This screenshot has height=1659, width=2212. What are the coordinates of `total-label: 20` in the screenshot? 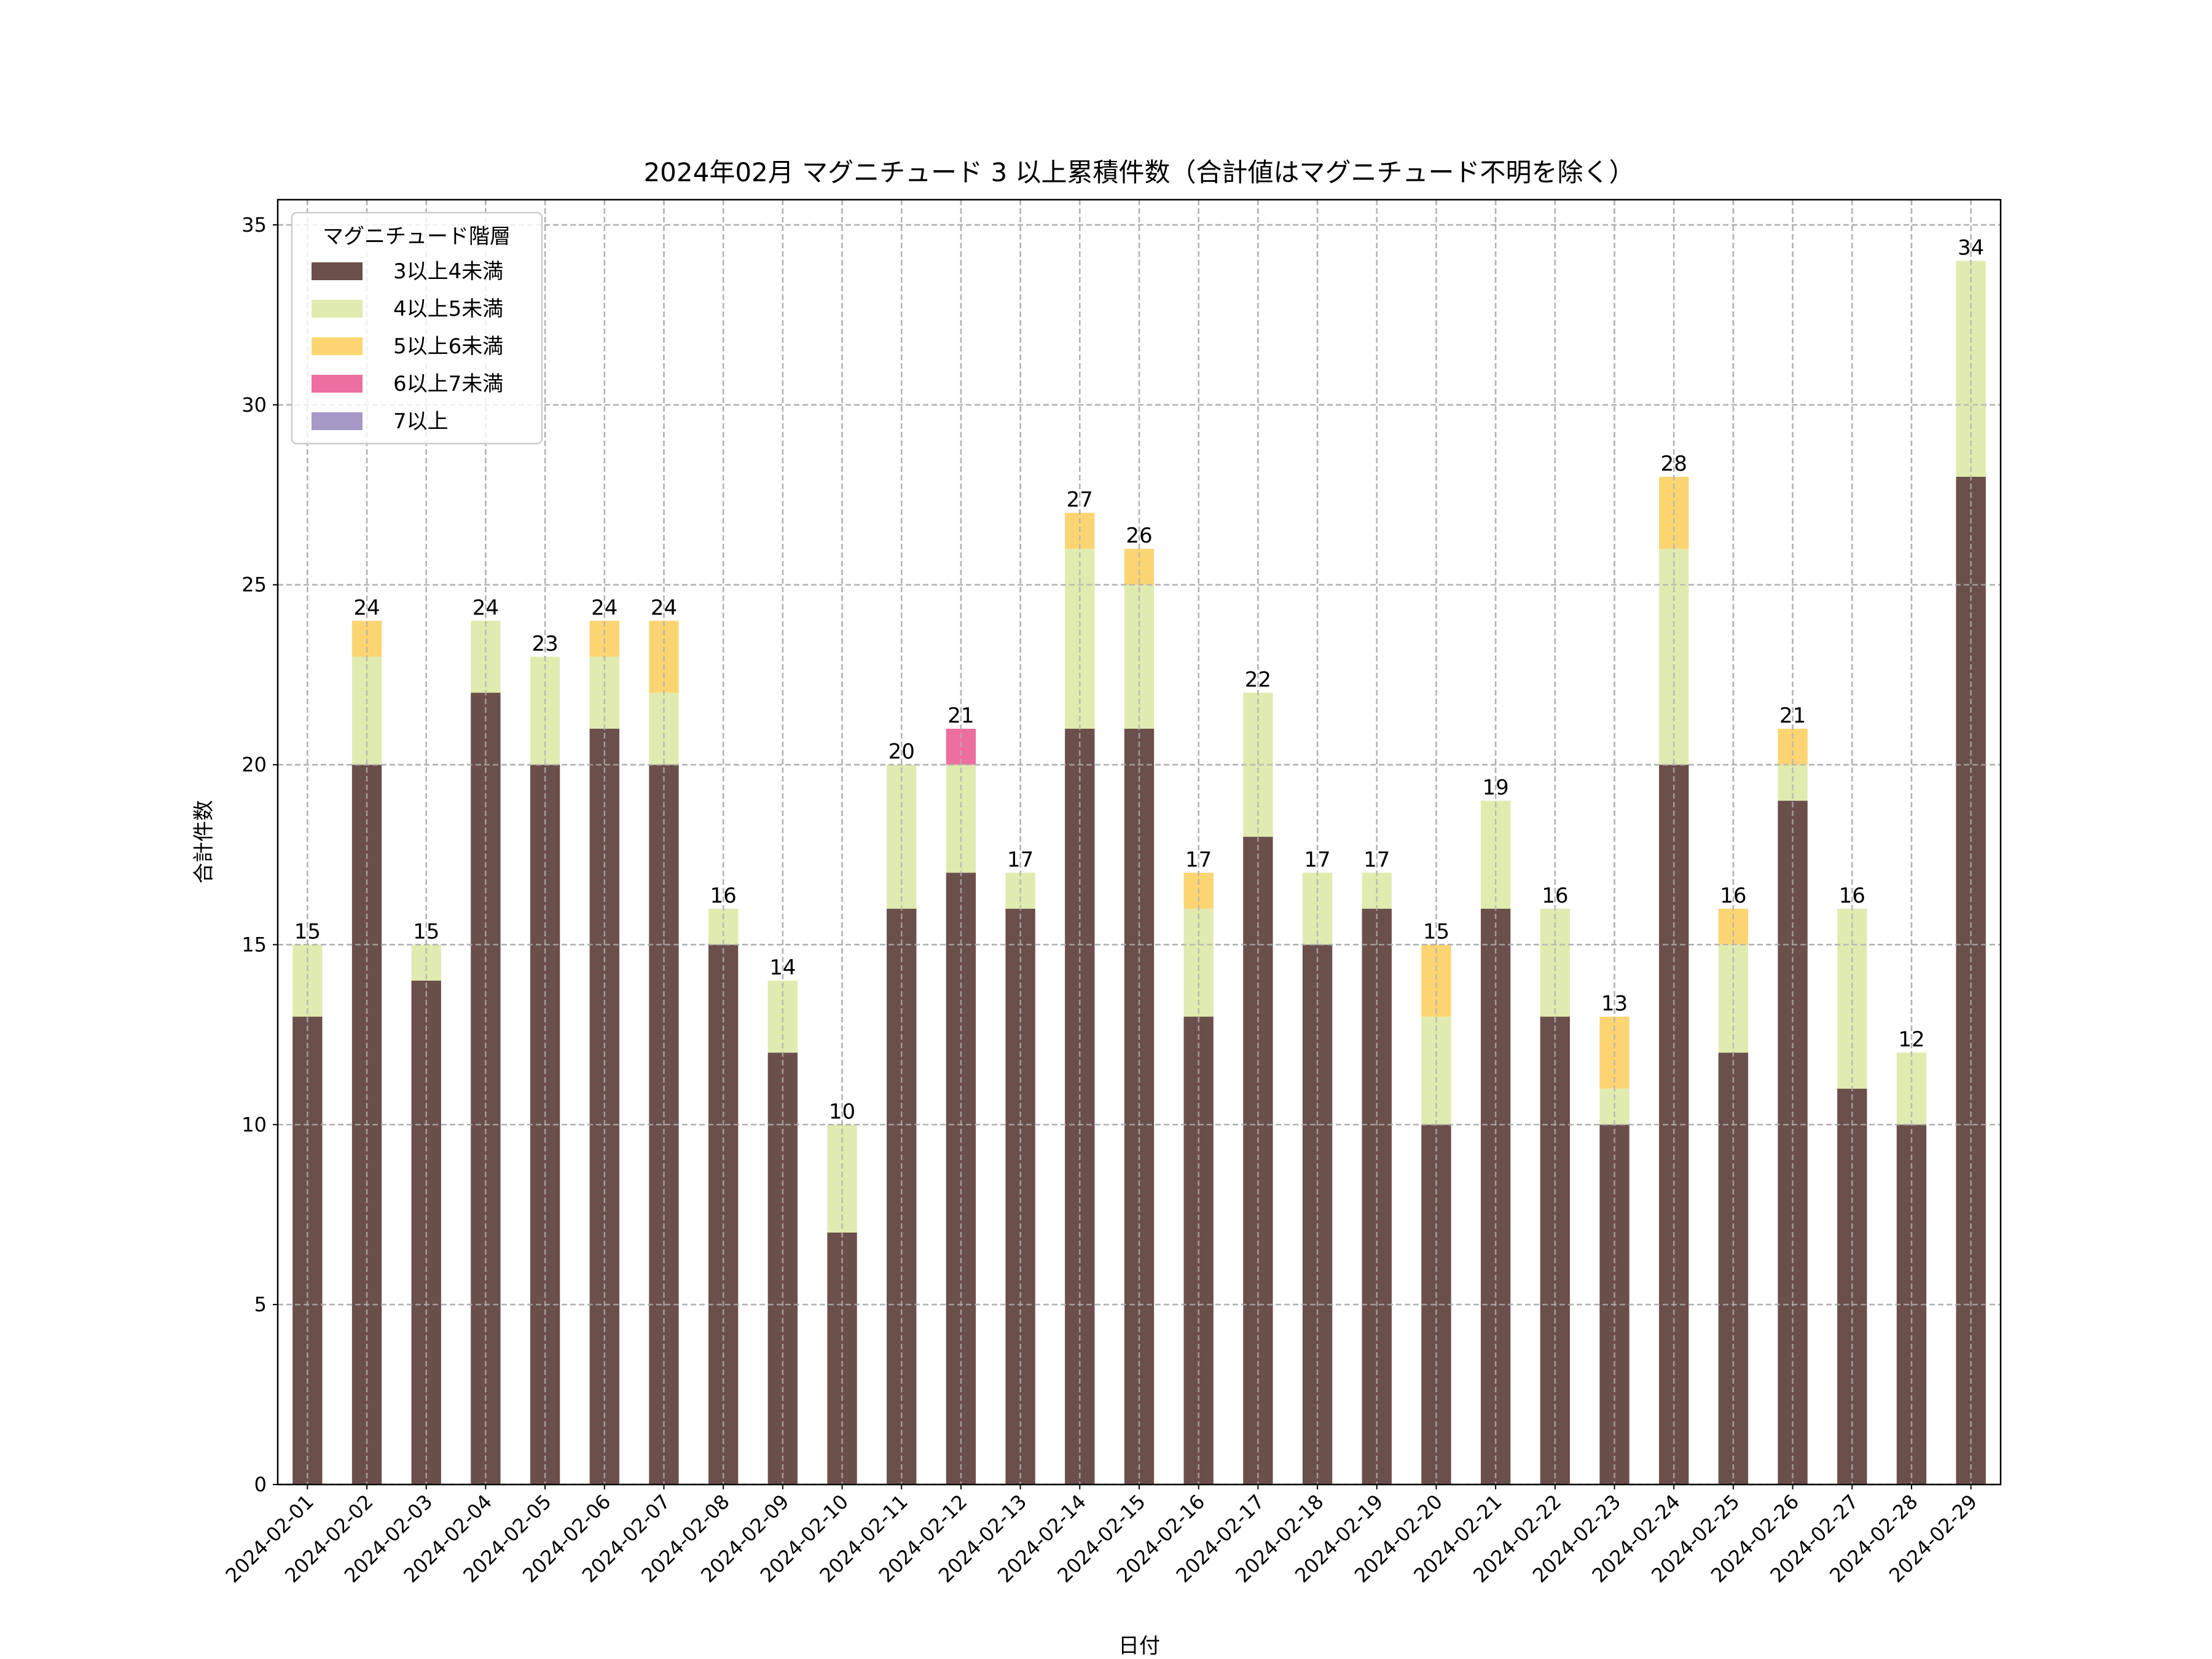 It's located at (901, 752).